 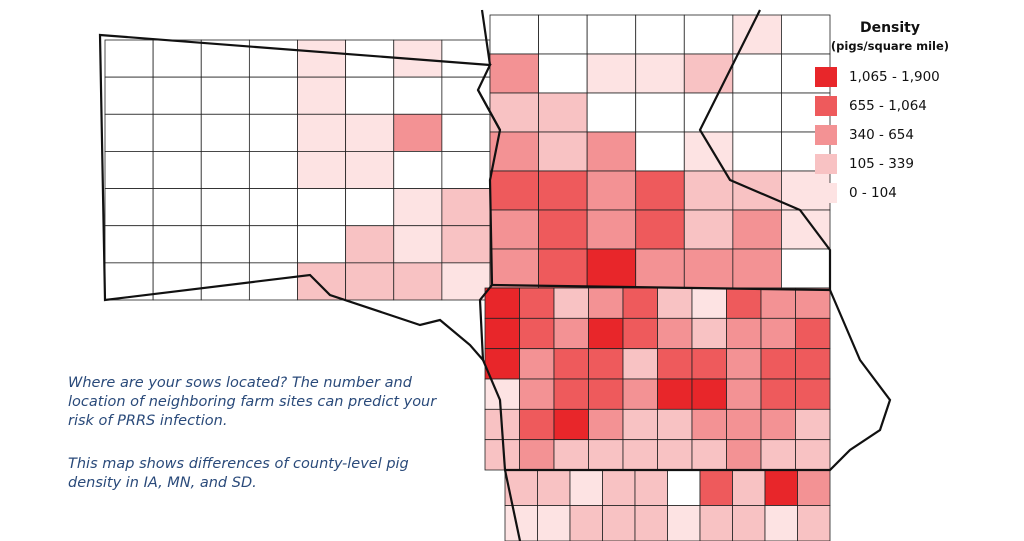 What do you see at coordinates (890, 28) in the screenshot?
I see `legend-title: Density` at bounding box center [890, 28].